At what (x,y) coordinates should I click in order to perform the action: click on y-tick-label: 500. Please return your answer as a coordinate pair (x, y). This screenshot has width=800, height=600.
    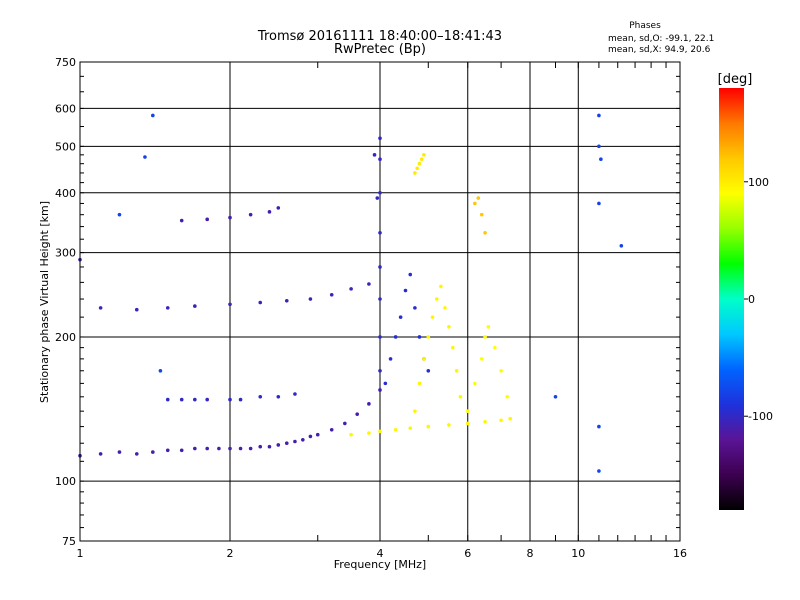
    Looking at the image, I should click on (65, 146).